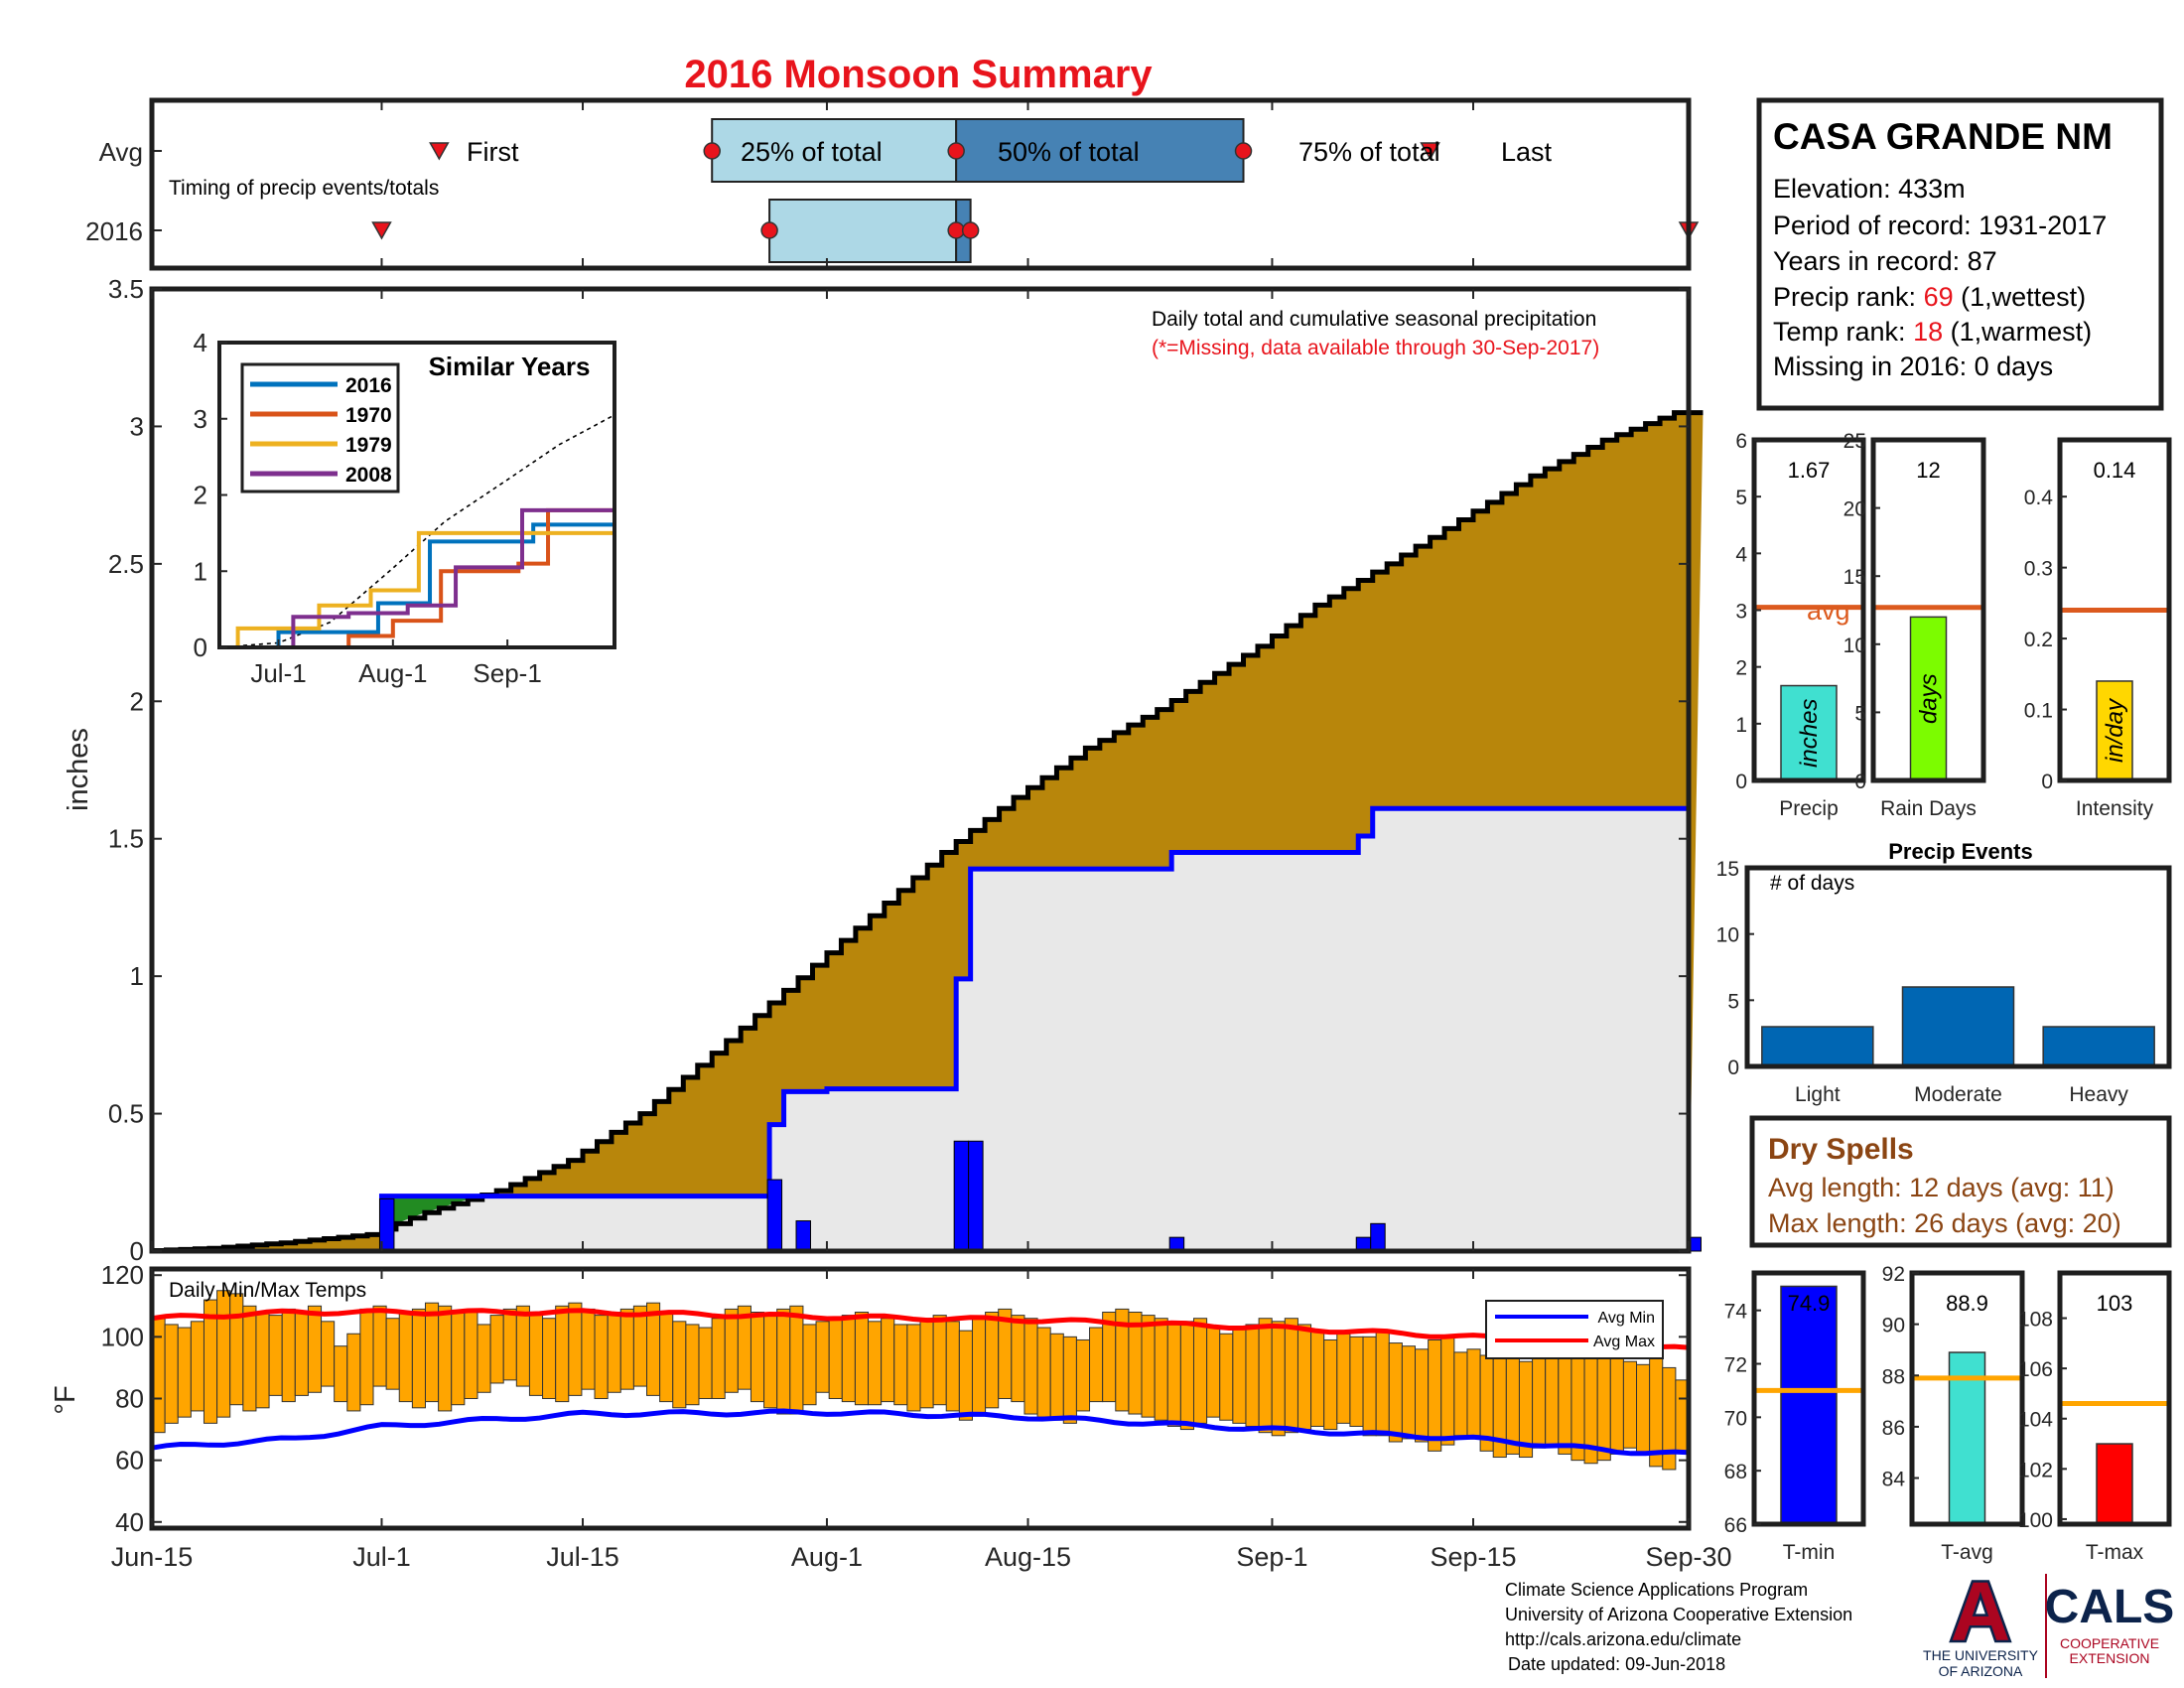  I want to click on date-tick-label: Jul-1, so click(381, 1557).